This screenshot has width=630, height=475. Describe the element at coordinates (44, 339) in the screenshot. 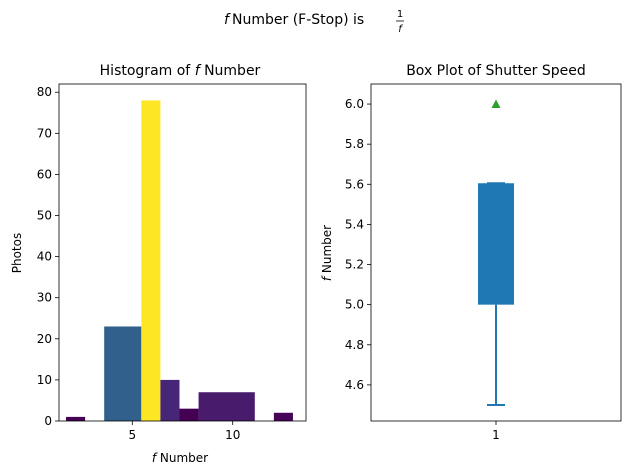

I see `histogram-y-tick-label: 20` at that location.